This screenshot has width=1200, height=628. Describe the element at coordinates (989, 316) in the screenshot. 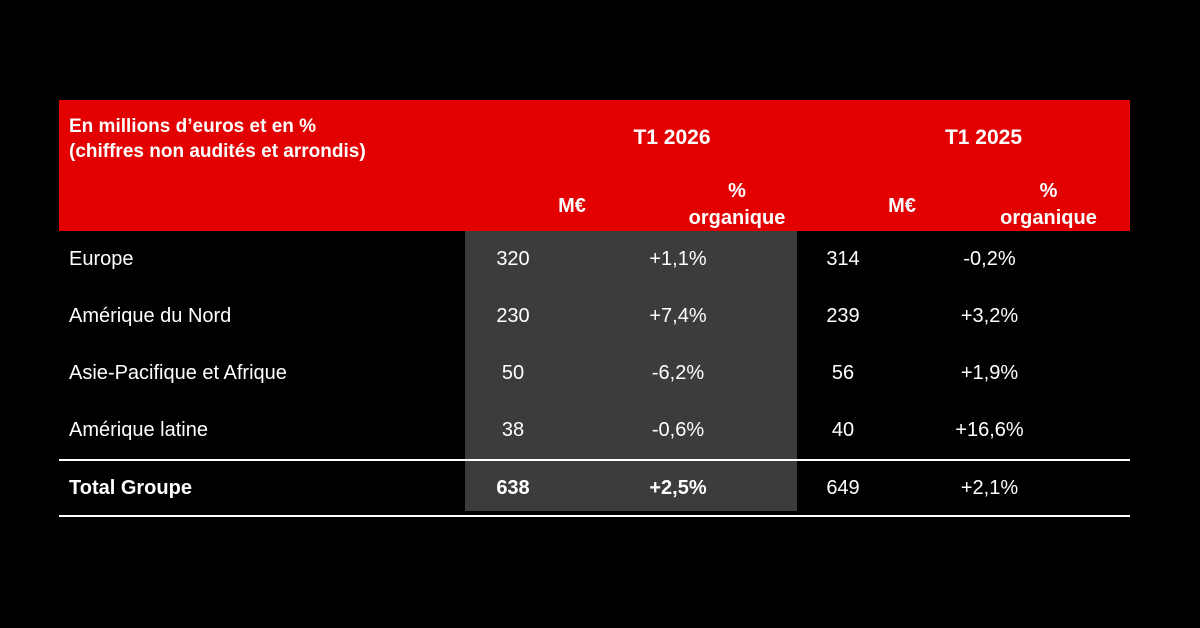

I see `organic-2025: +3,2%` at that location.